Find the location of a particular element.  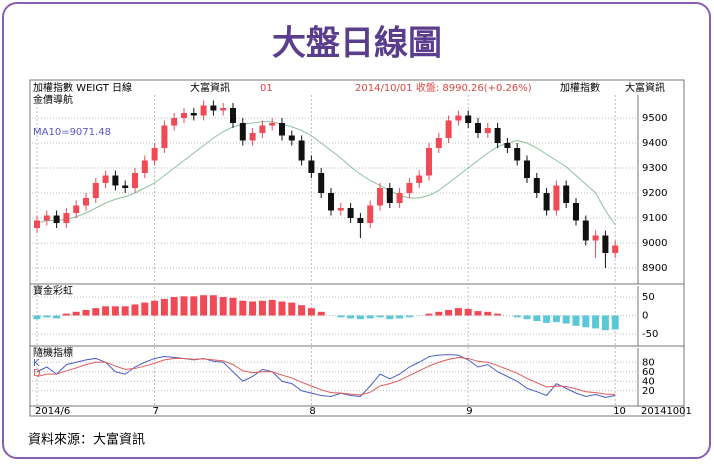

panel-label: 寶金彩虹 is located at coordinates (53, 290).